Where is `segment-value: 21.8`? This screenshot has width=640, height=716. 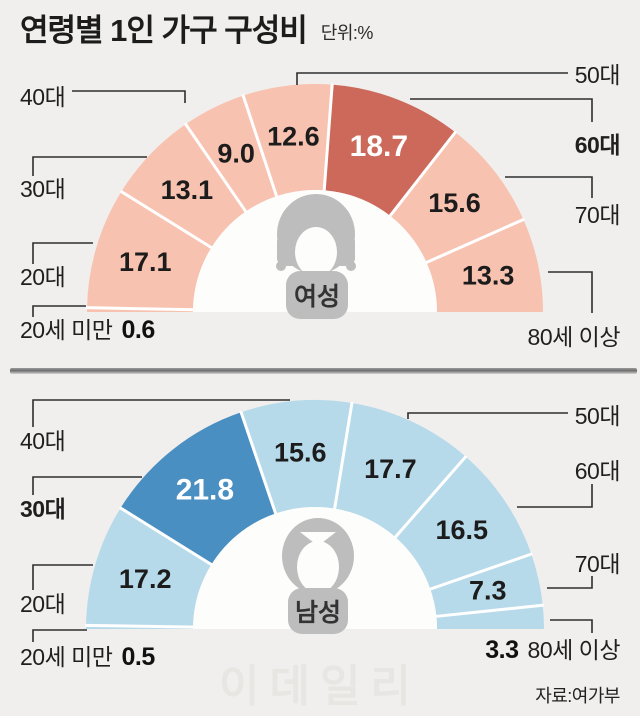
segment-value: 21.8 is located at coordinates (205, 489).